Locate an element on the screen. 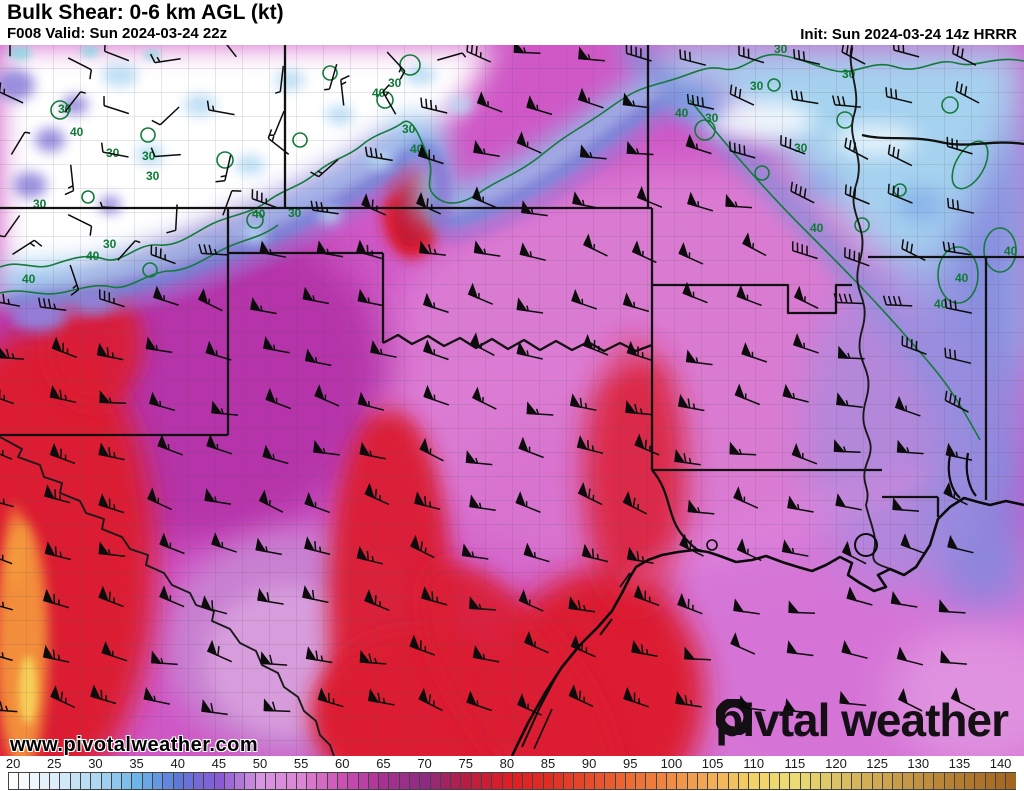 The width and height of the screenshot is (1024, 791). colorbar-tick: 105 is located at coordinates (712, 763).